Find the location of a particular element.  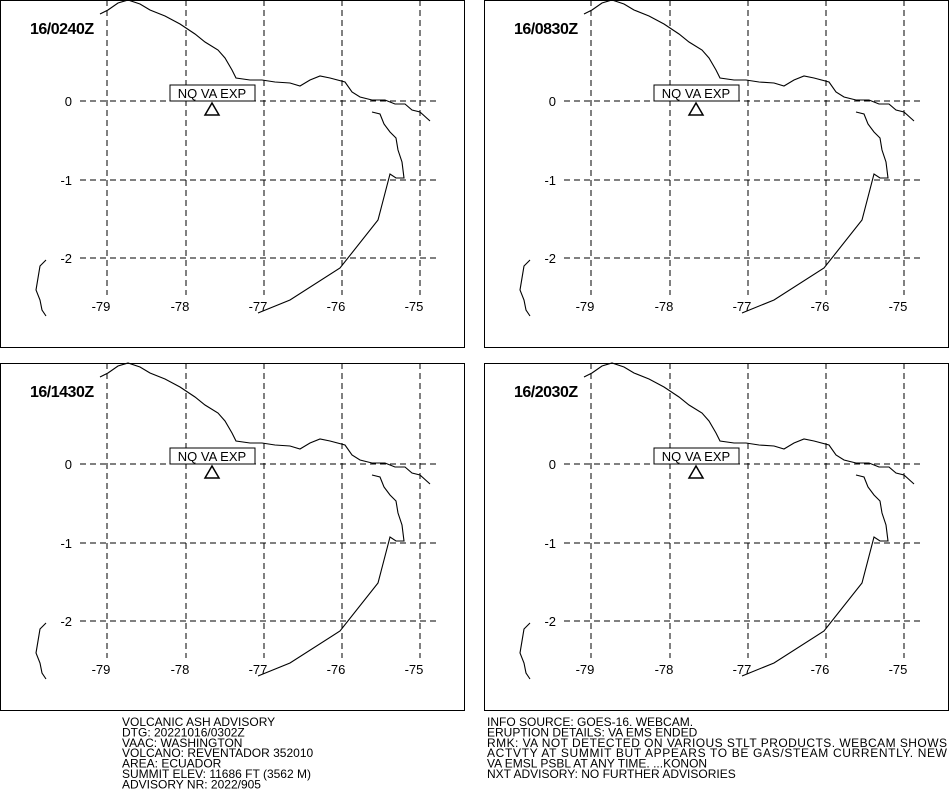

advisory-line: NXT ADVISORY: NO FURTHER ADVISORIES is located at coordinates (611, 774).